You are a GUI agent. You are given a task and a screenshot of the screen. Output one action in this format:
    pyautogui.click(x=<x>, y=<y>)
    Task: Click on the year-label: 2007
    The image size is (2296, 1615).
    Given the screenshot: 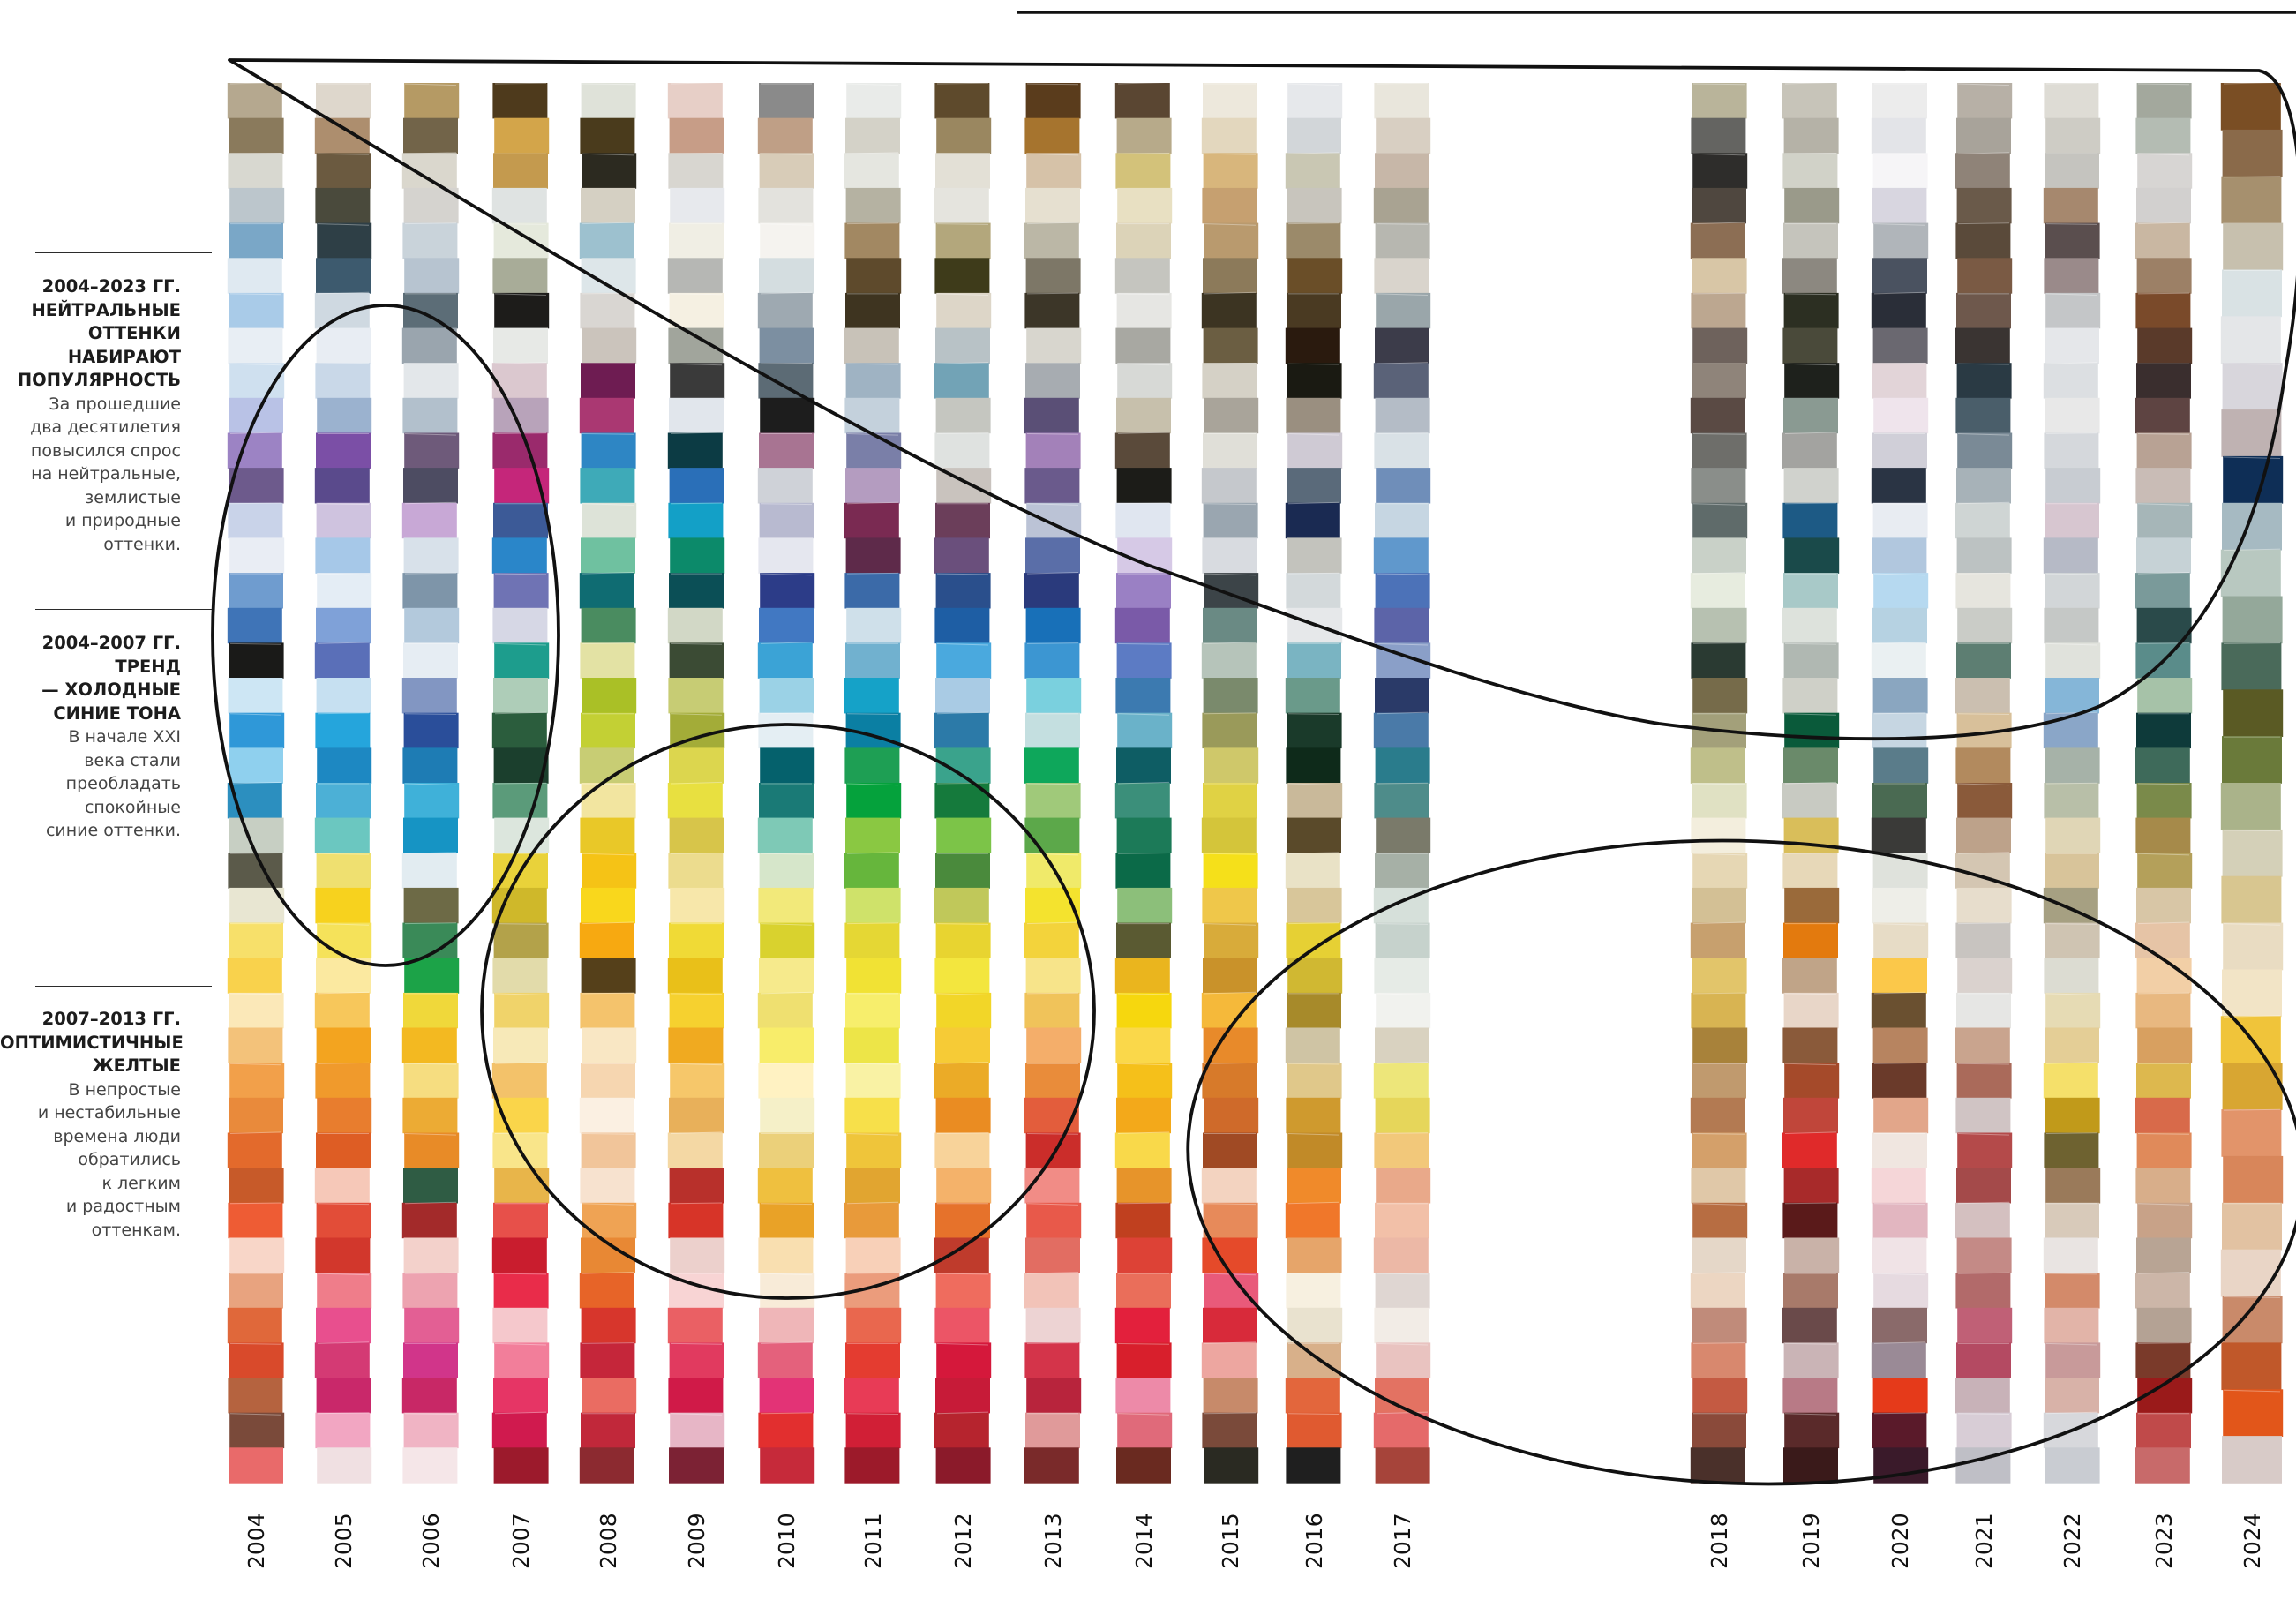 What is the action you would take?
    pyautogui.click(x=521, y=1541)
    